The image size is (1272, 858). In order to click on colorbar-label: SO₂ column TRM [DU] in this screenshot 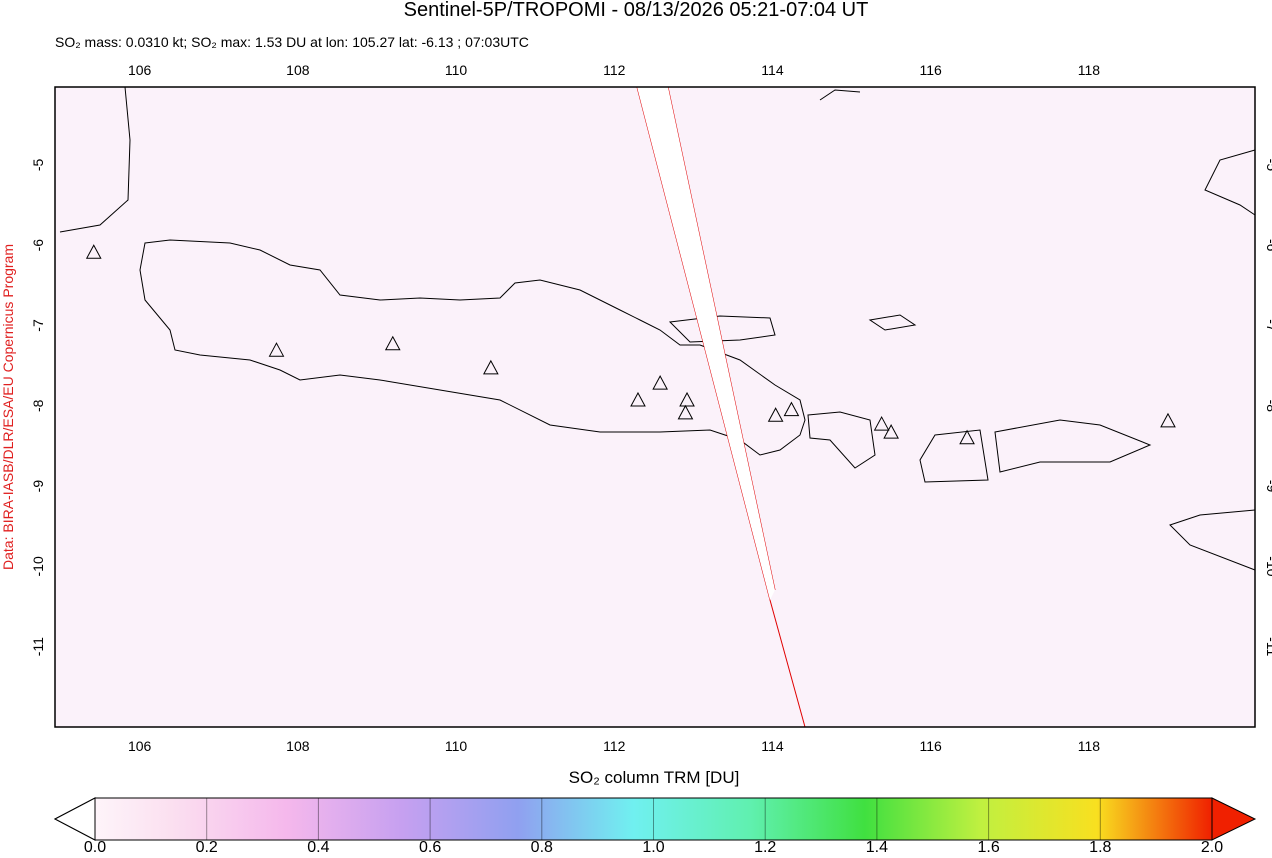, I will do `click(654, 777)`.